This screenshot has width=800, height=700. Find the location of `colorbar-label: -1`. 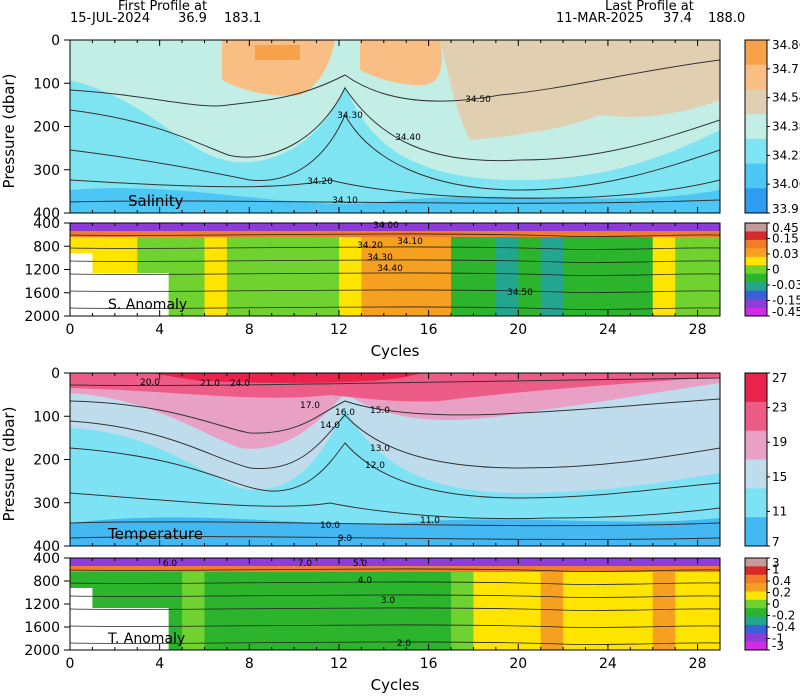

colorbar-label: -1 is located at coordinates (778, 639).